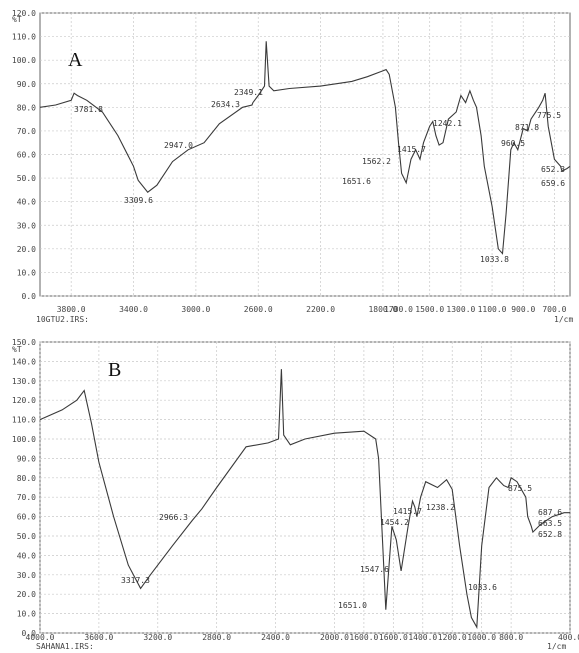 The height and width of the screenshot is (653, 579). What do you see at coordinates (549, 115) in the screenshot?
I see `peak-label: 775.5` at bounding box center [549, 115].